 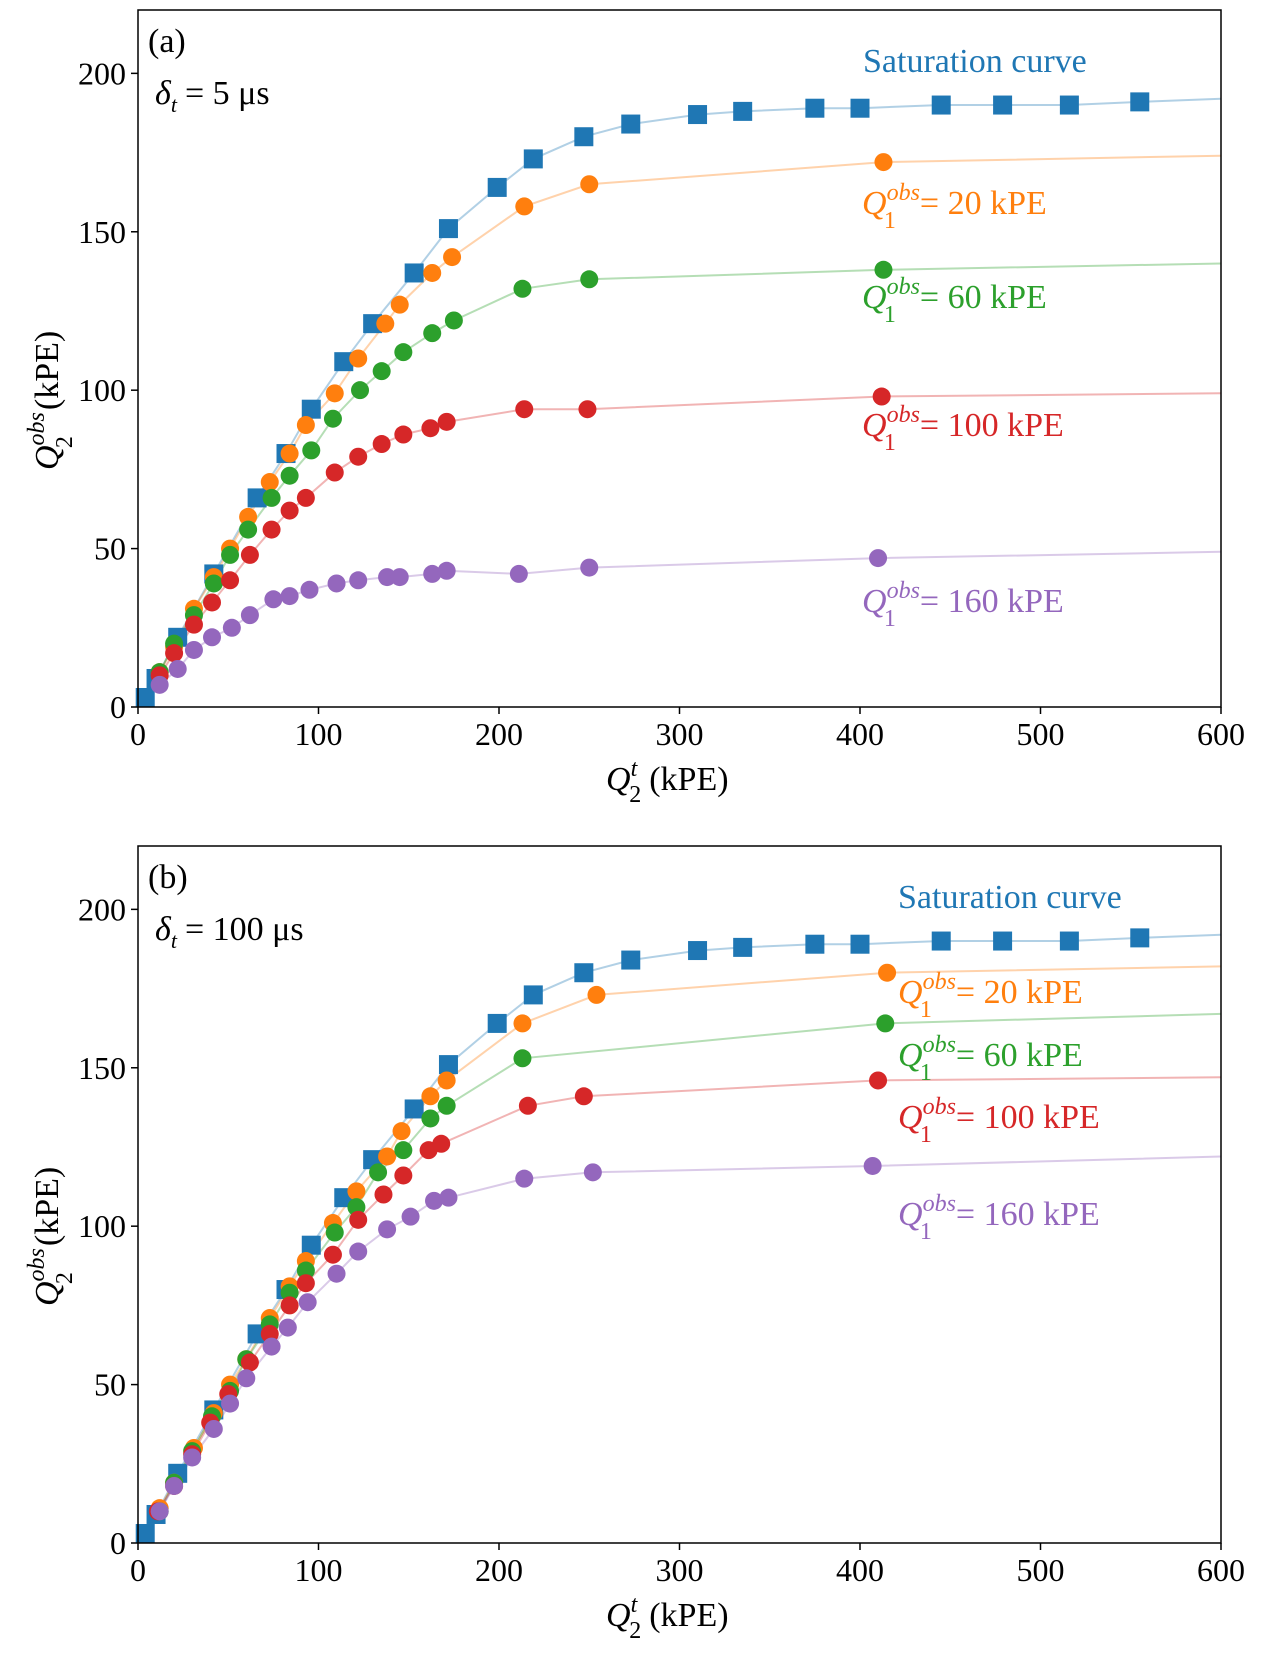 I want to click on q100-label-b: Qobs 1 = 100 kPE, so click(x=999, y=1121).